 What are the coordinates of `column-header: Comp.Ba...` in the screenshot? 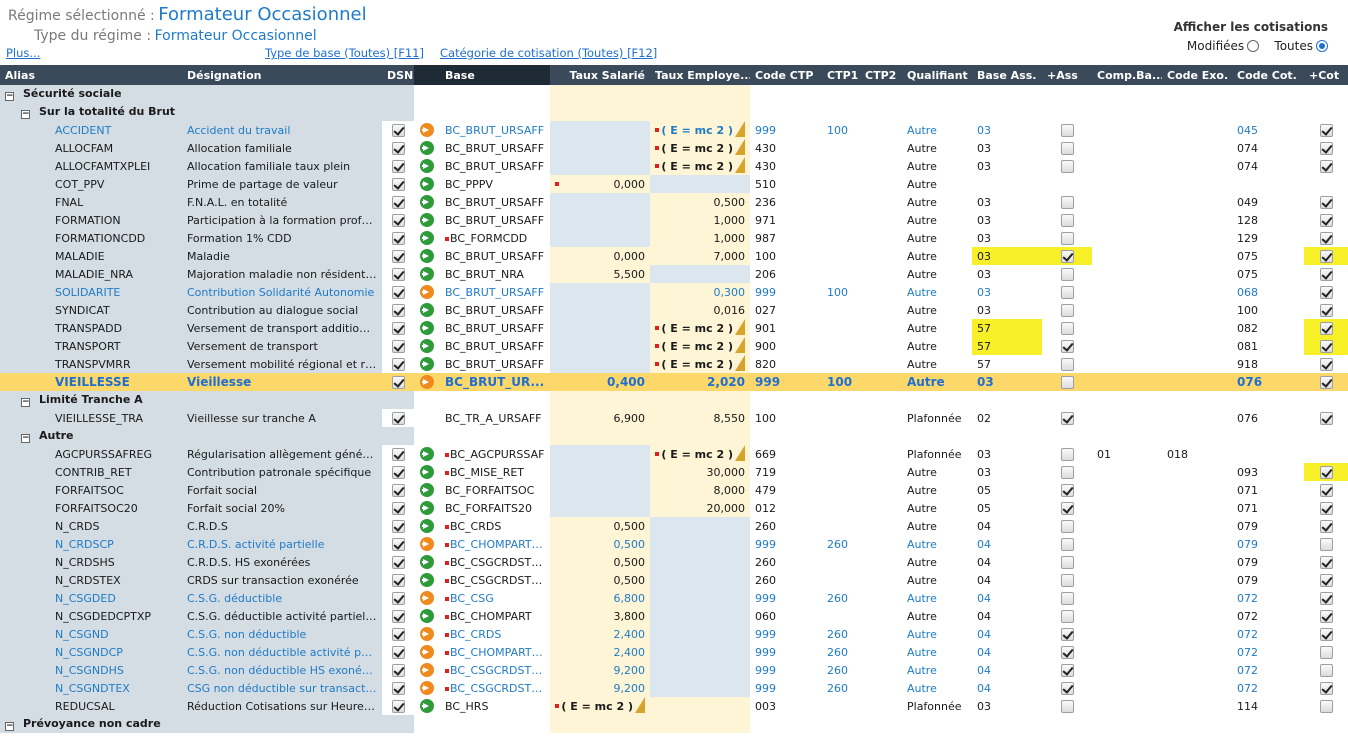 It's located at (1127, 75).